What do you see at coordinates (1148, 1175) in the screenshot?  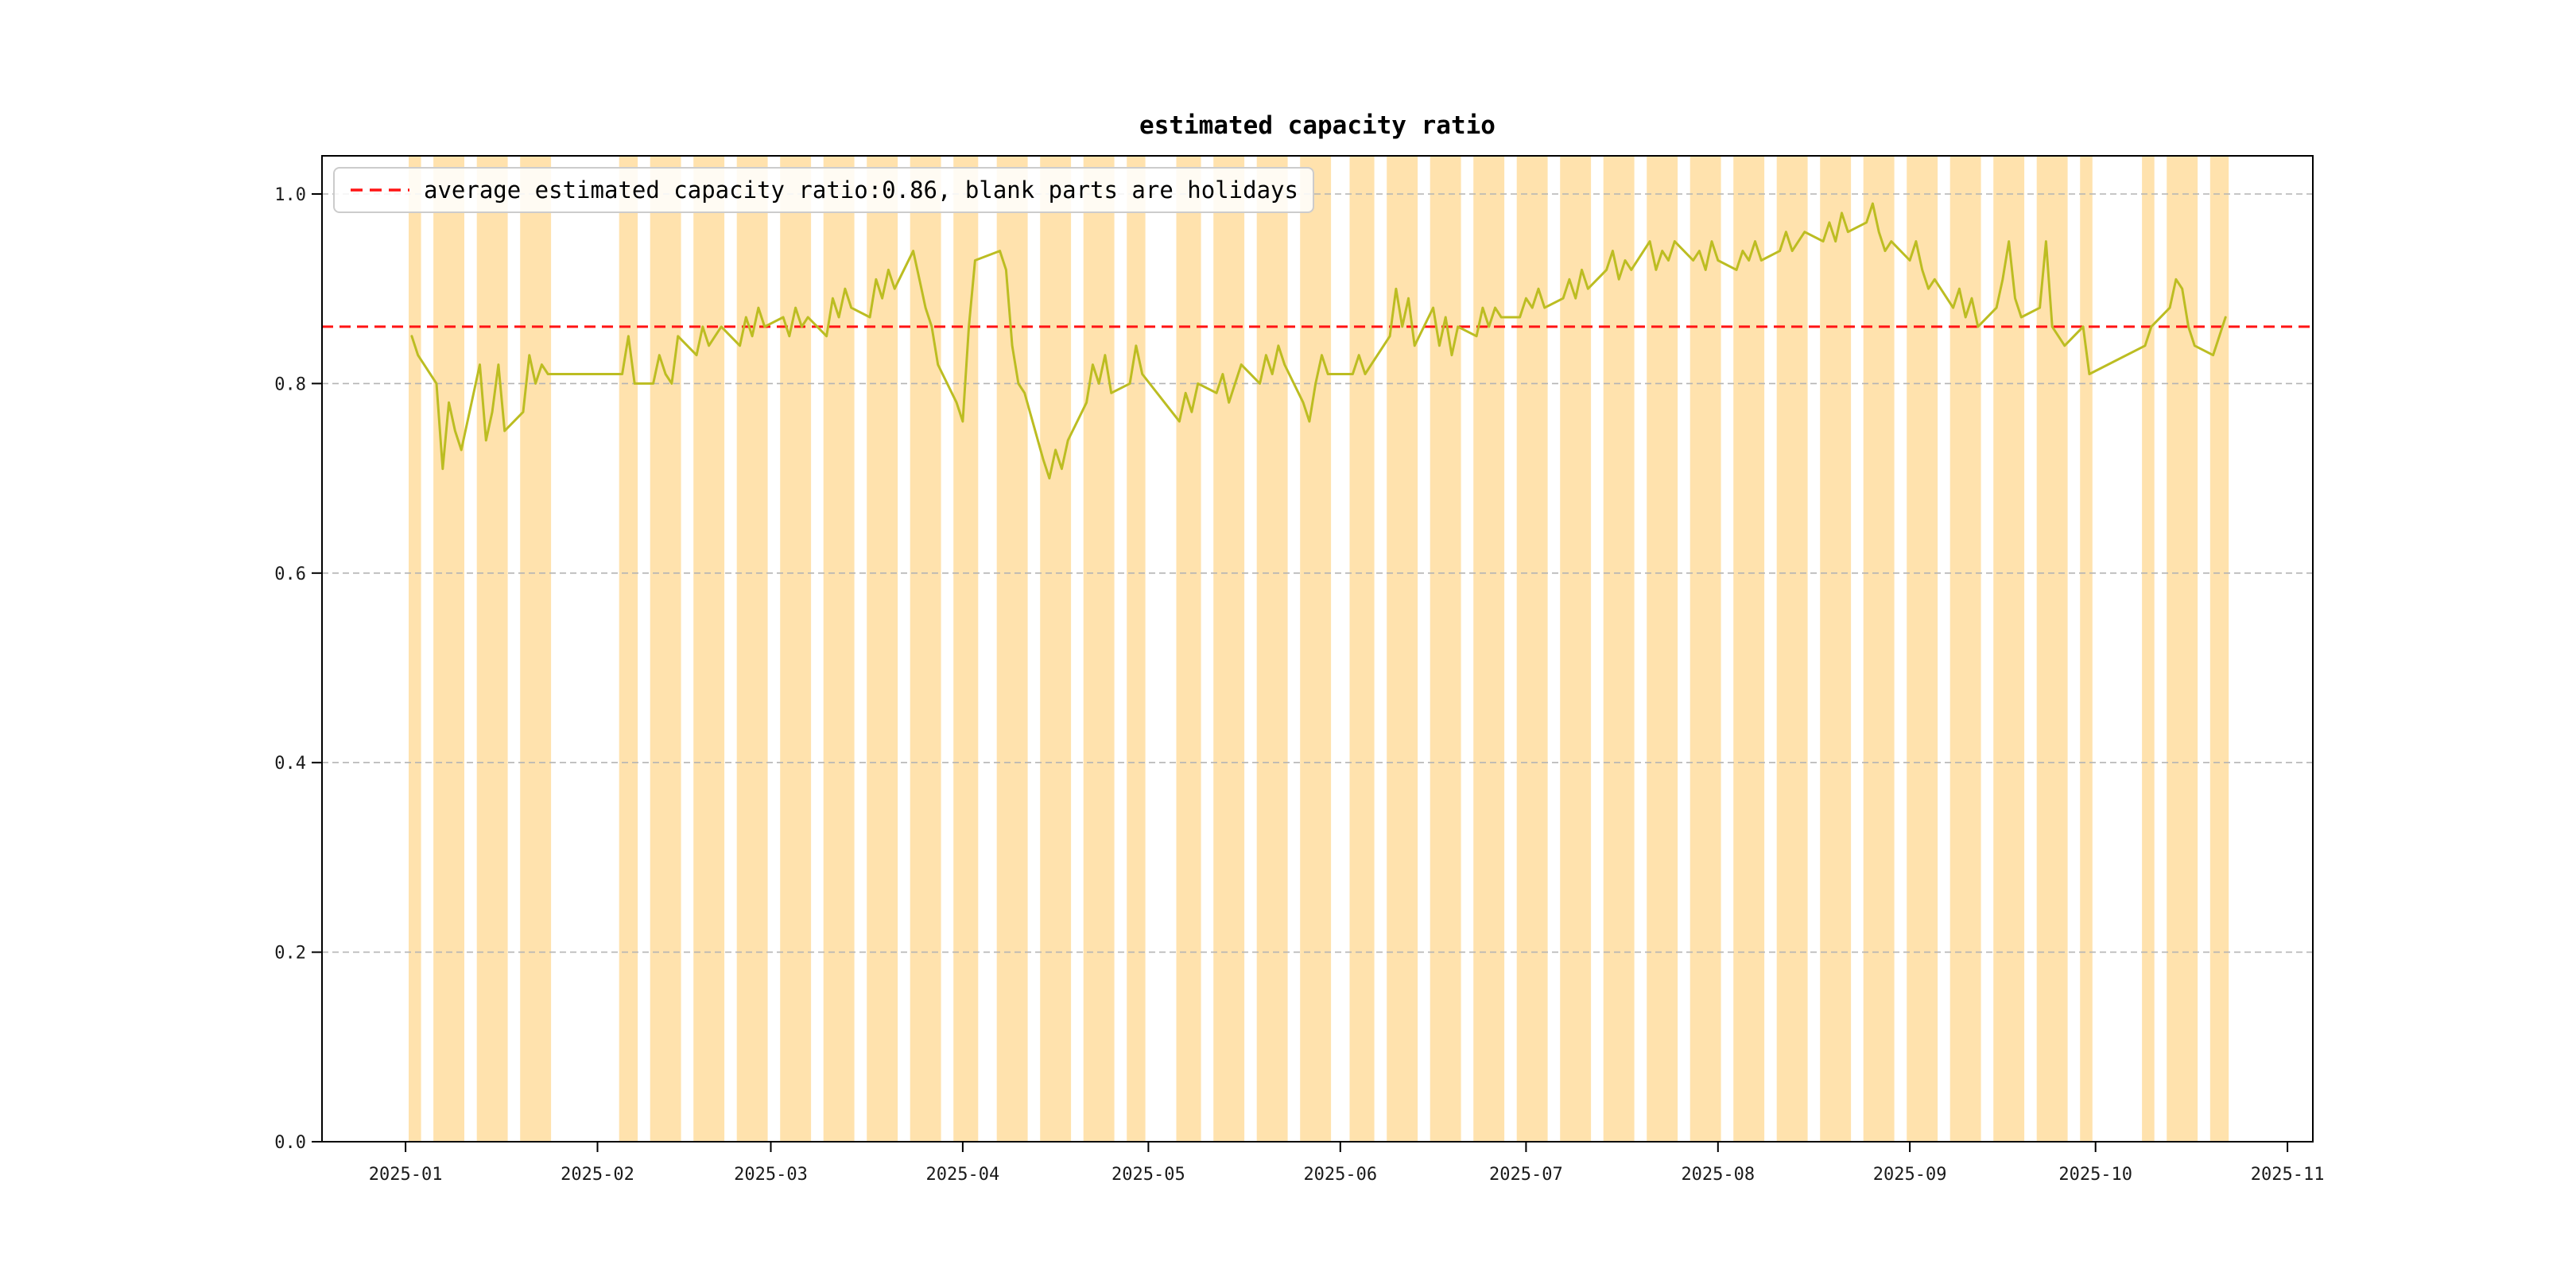 I see `x-tick-label: 2025-05` at bounding box center [1148, 1175].